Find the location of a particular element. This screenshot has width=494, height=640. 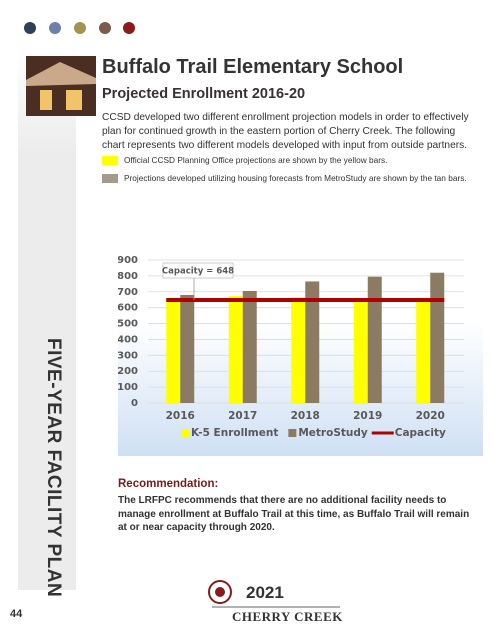

title: Buffalo Trail Elementary School is located at coordinates (253, 67).